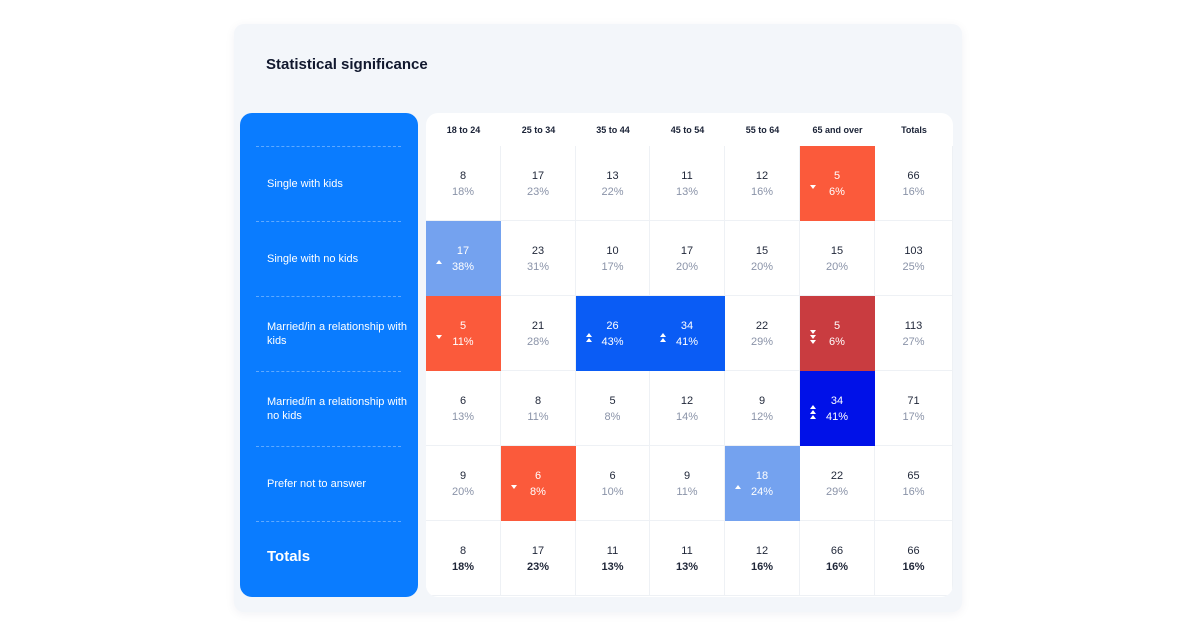 The width and height of the screenshot is (1198, 636). I want to click on cell-count: 21, so click(538, 326).